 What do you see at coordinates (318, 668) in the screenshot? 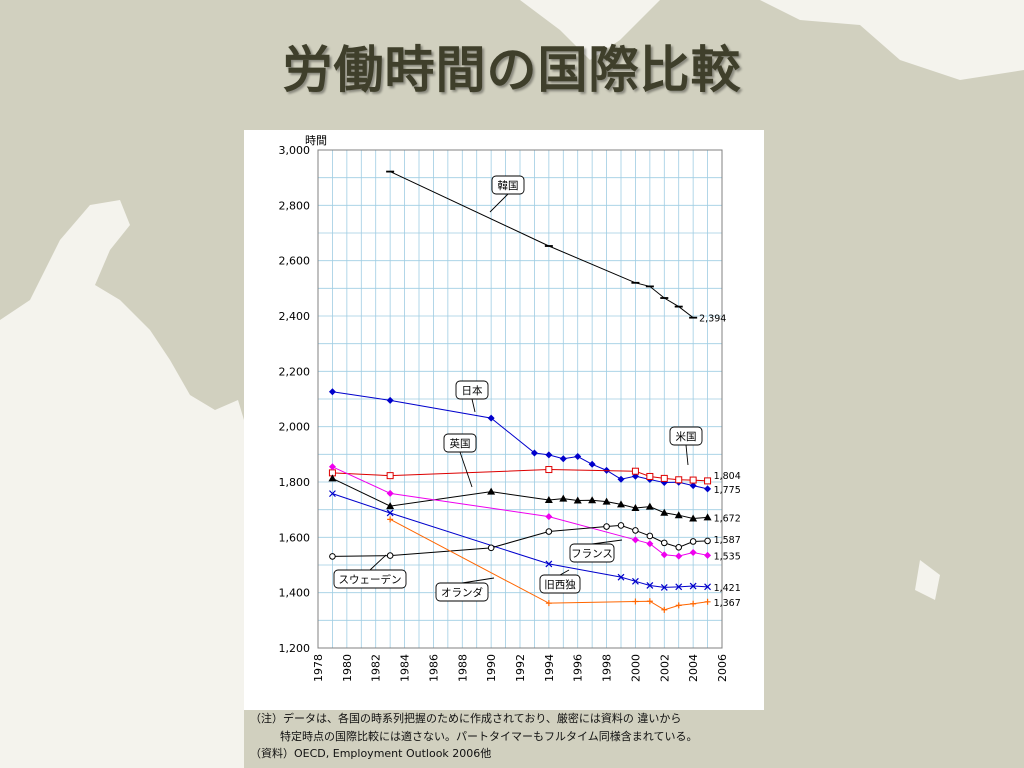
I see `x-tick-label: 1978` at bounding box center [318, 668].